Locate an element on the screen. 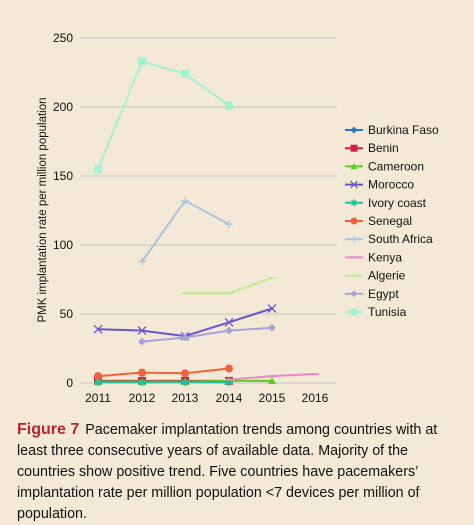 This screenshot has height=525, width=474. legend-marker-south-africa is located at coordinates (354, 239).